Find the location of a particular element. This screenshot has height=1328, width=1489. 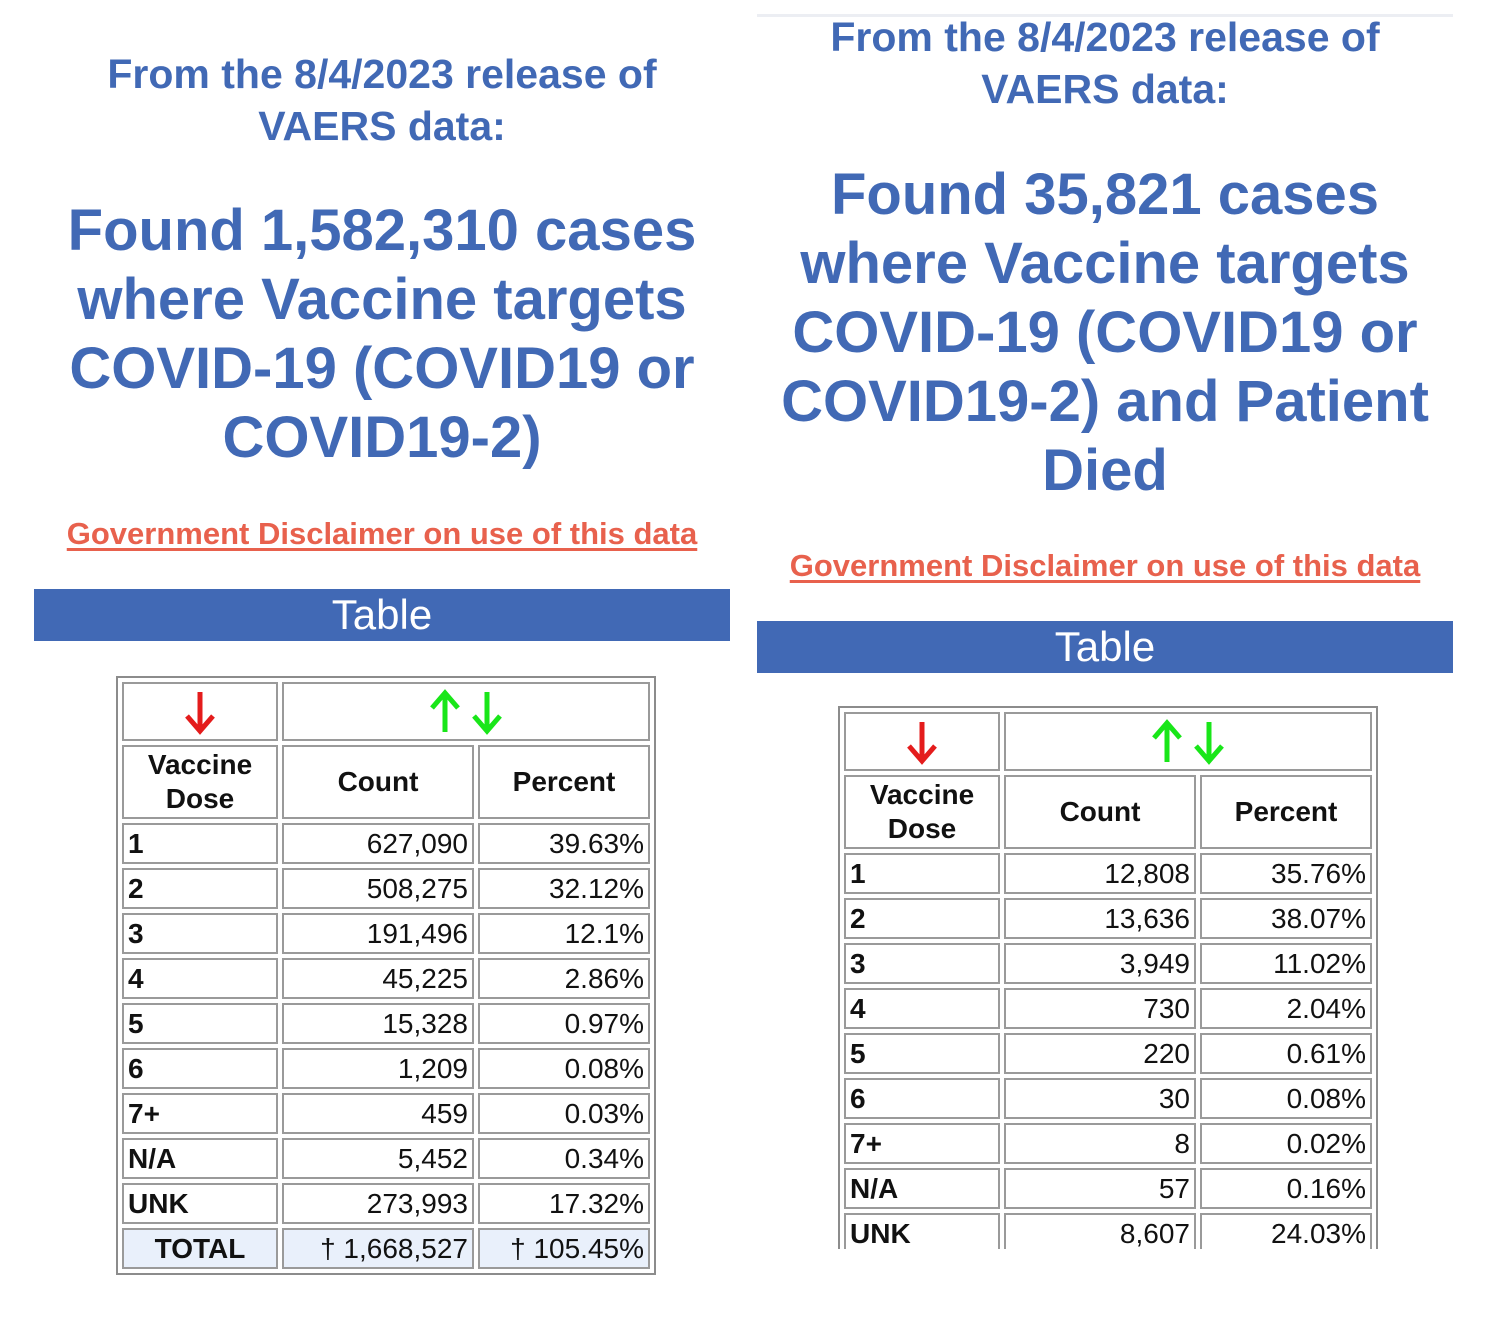

percent-cell: 32.12% is located at coordinates (564, 888).